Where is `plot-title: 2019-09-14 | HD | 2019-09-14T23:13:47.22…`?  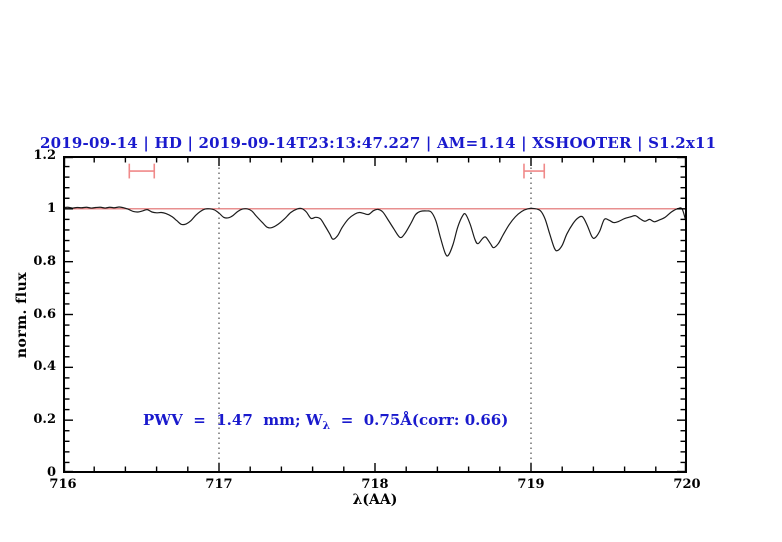
plot-title: 2019-09-14 | HD | 2019-09-14T23:13:47.22… is located at coordinates (378, 143).